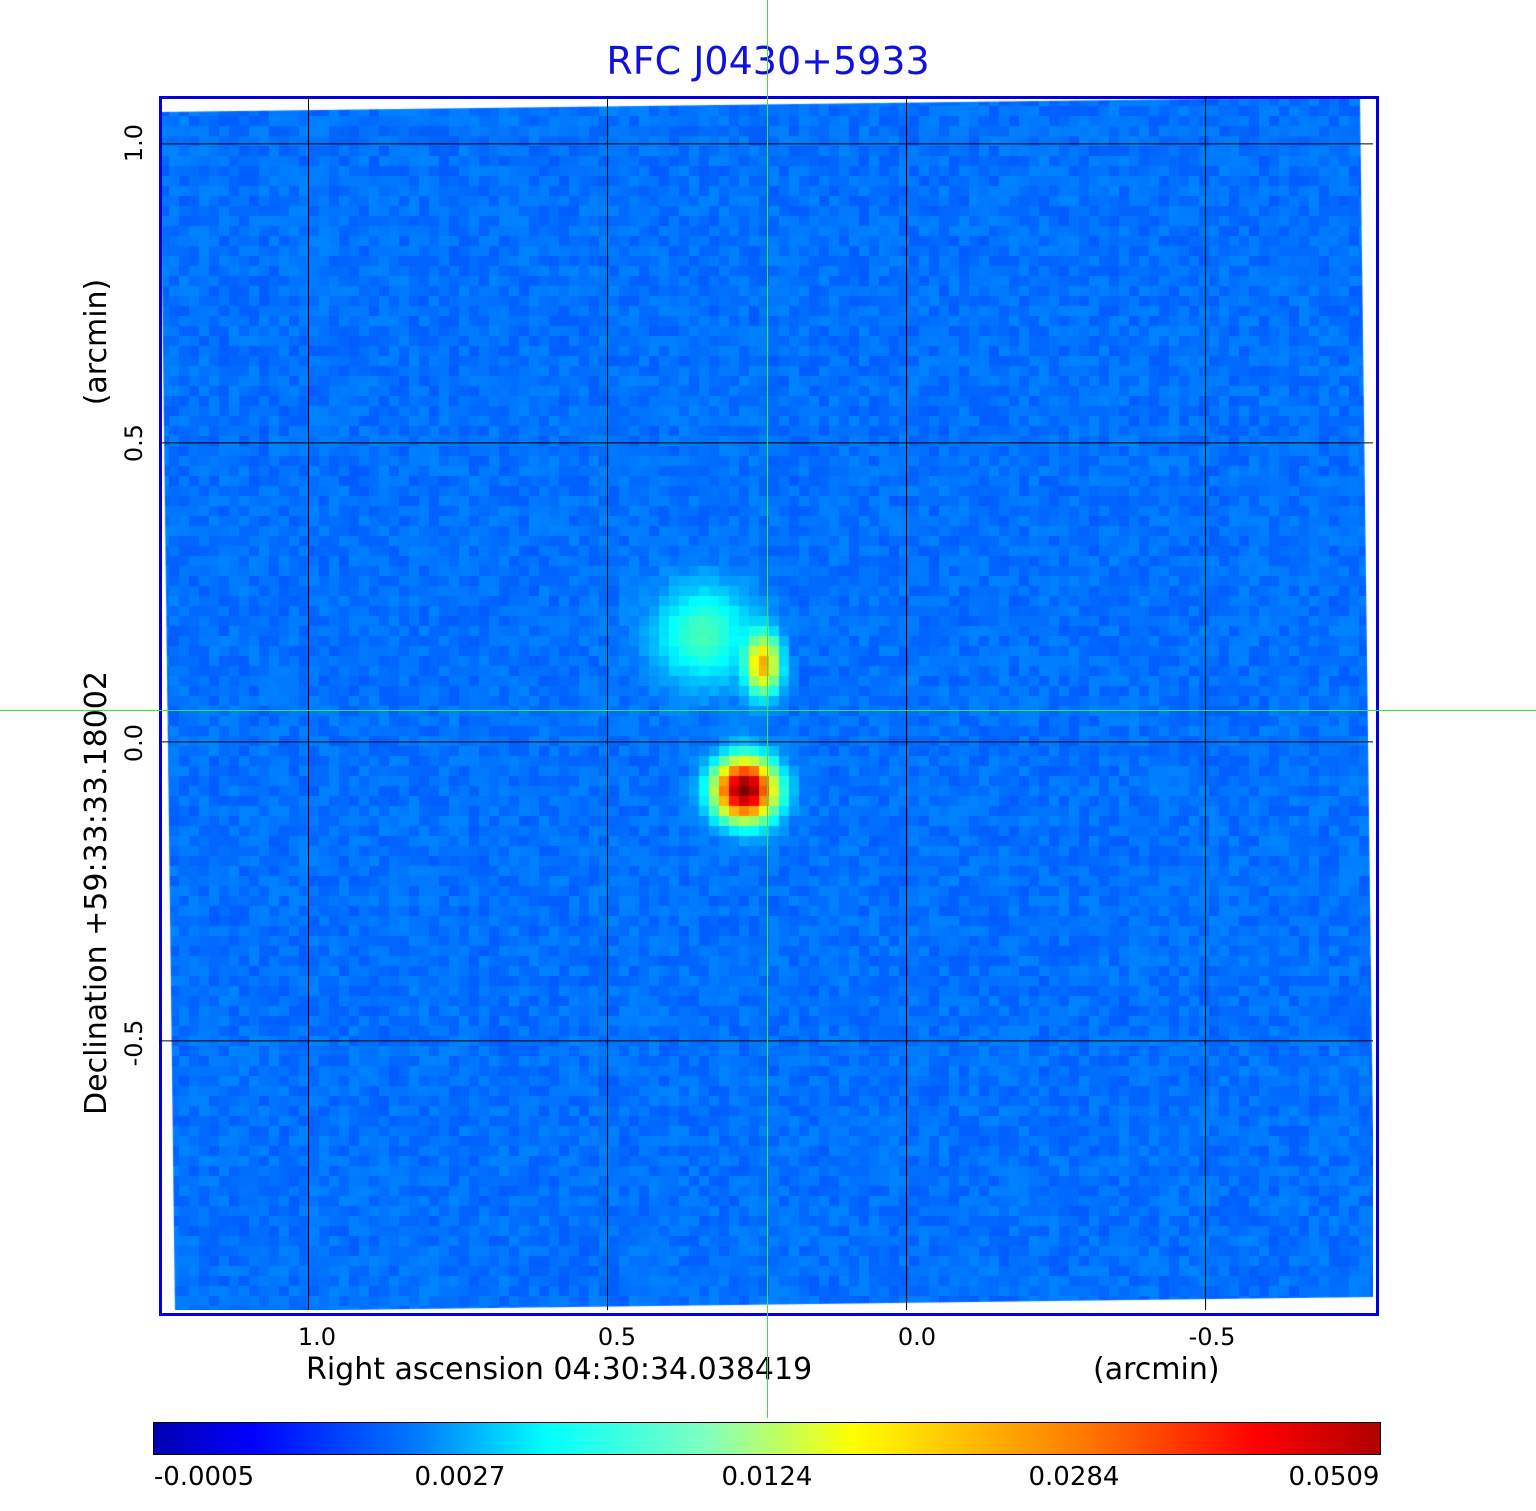 The height and width of the screenshot is (1511, 1536). What do you see at coordinates (1156, 1369) in the screenshot?
I see `x-axis-unit: (arcmin)` at bounding box center [1156, 1369].